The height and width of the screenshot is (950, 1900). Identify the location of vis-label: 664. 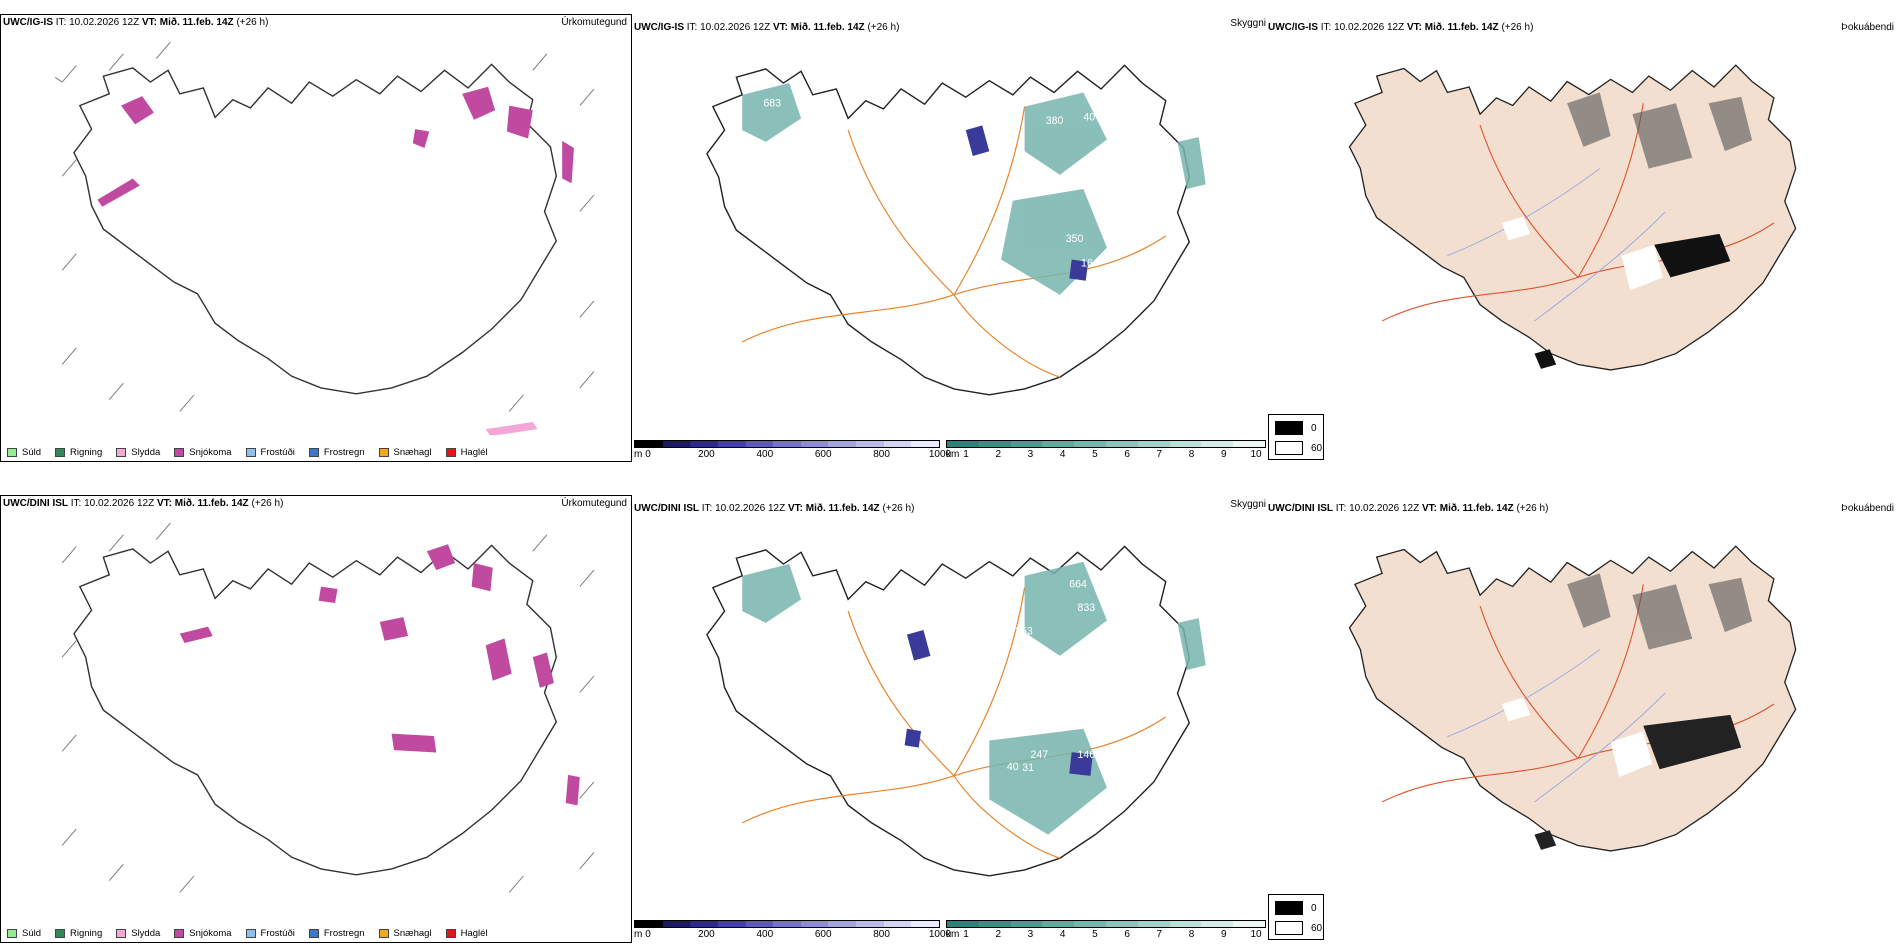
(1078, 585).